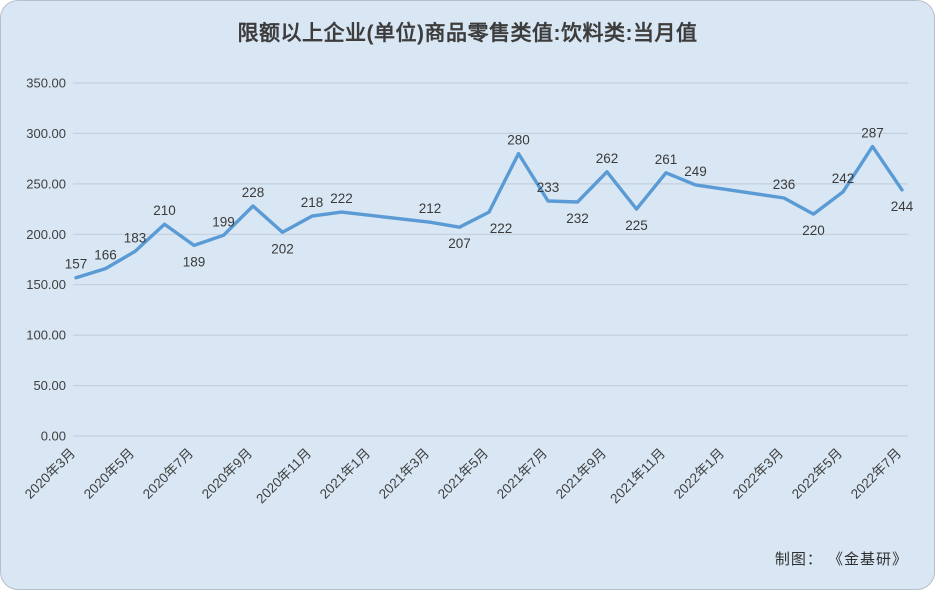  I want to click on y-axis-tick-label: 0.00, so click(53, 436).